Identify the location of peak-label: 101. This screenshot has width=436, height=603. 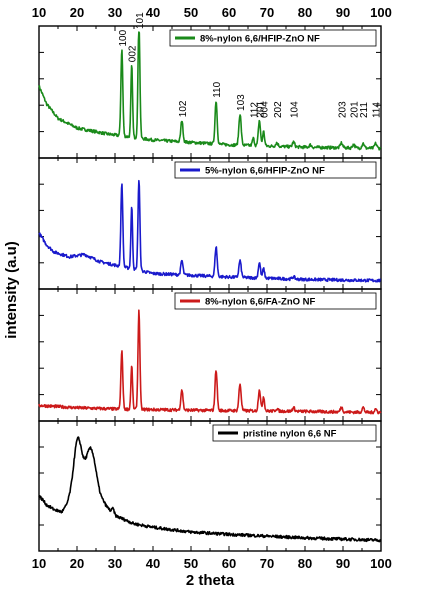
(140, 20).